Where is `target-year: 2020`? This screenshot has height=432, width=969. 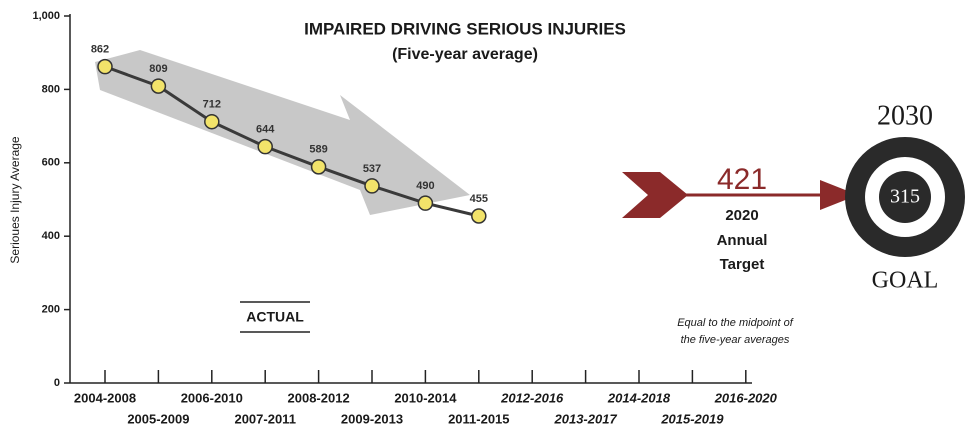
target-year: 2020 is located at coordinates (741, 215).